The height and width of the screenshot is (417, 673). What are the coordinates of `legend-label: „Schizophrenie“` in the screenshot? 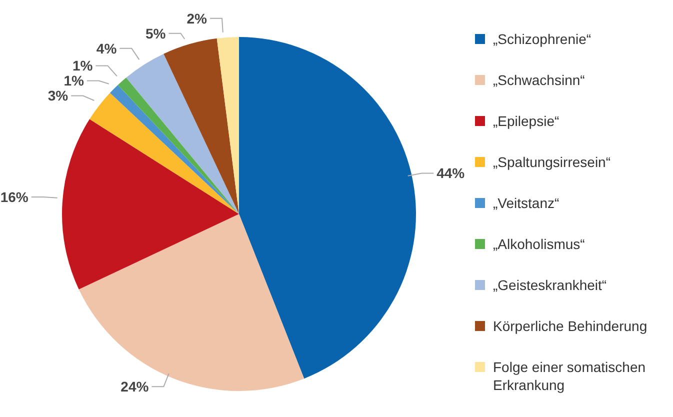 It's located at (542, 39).